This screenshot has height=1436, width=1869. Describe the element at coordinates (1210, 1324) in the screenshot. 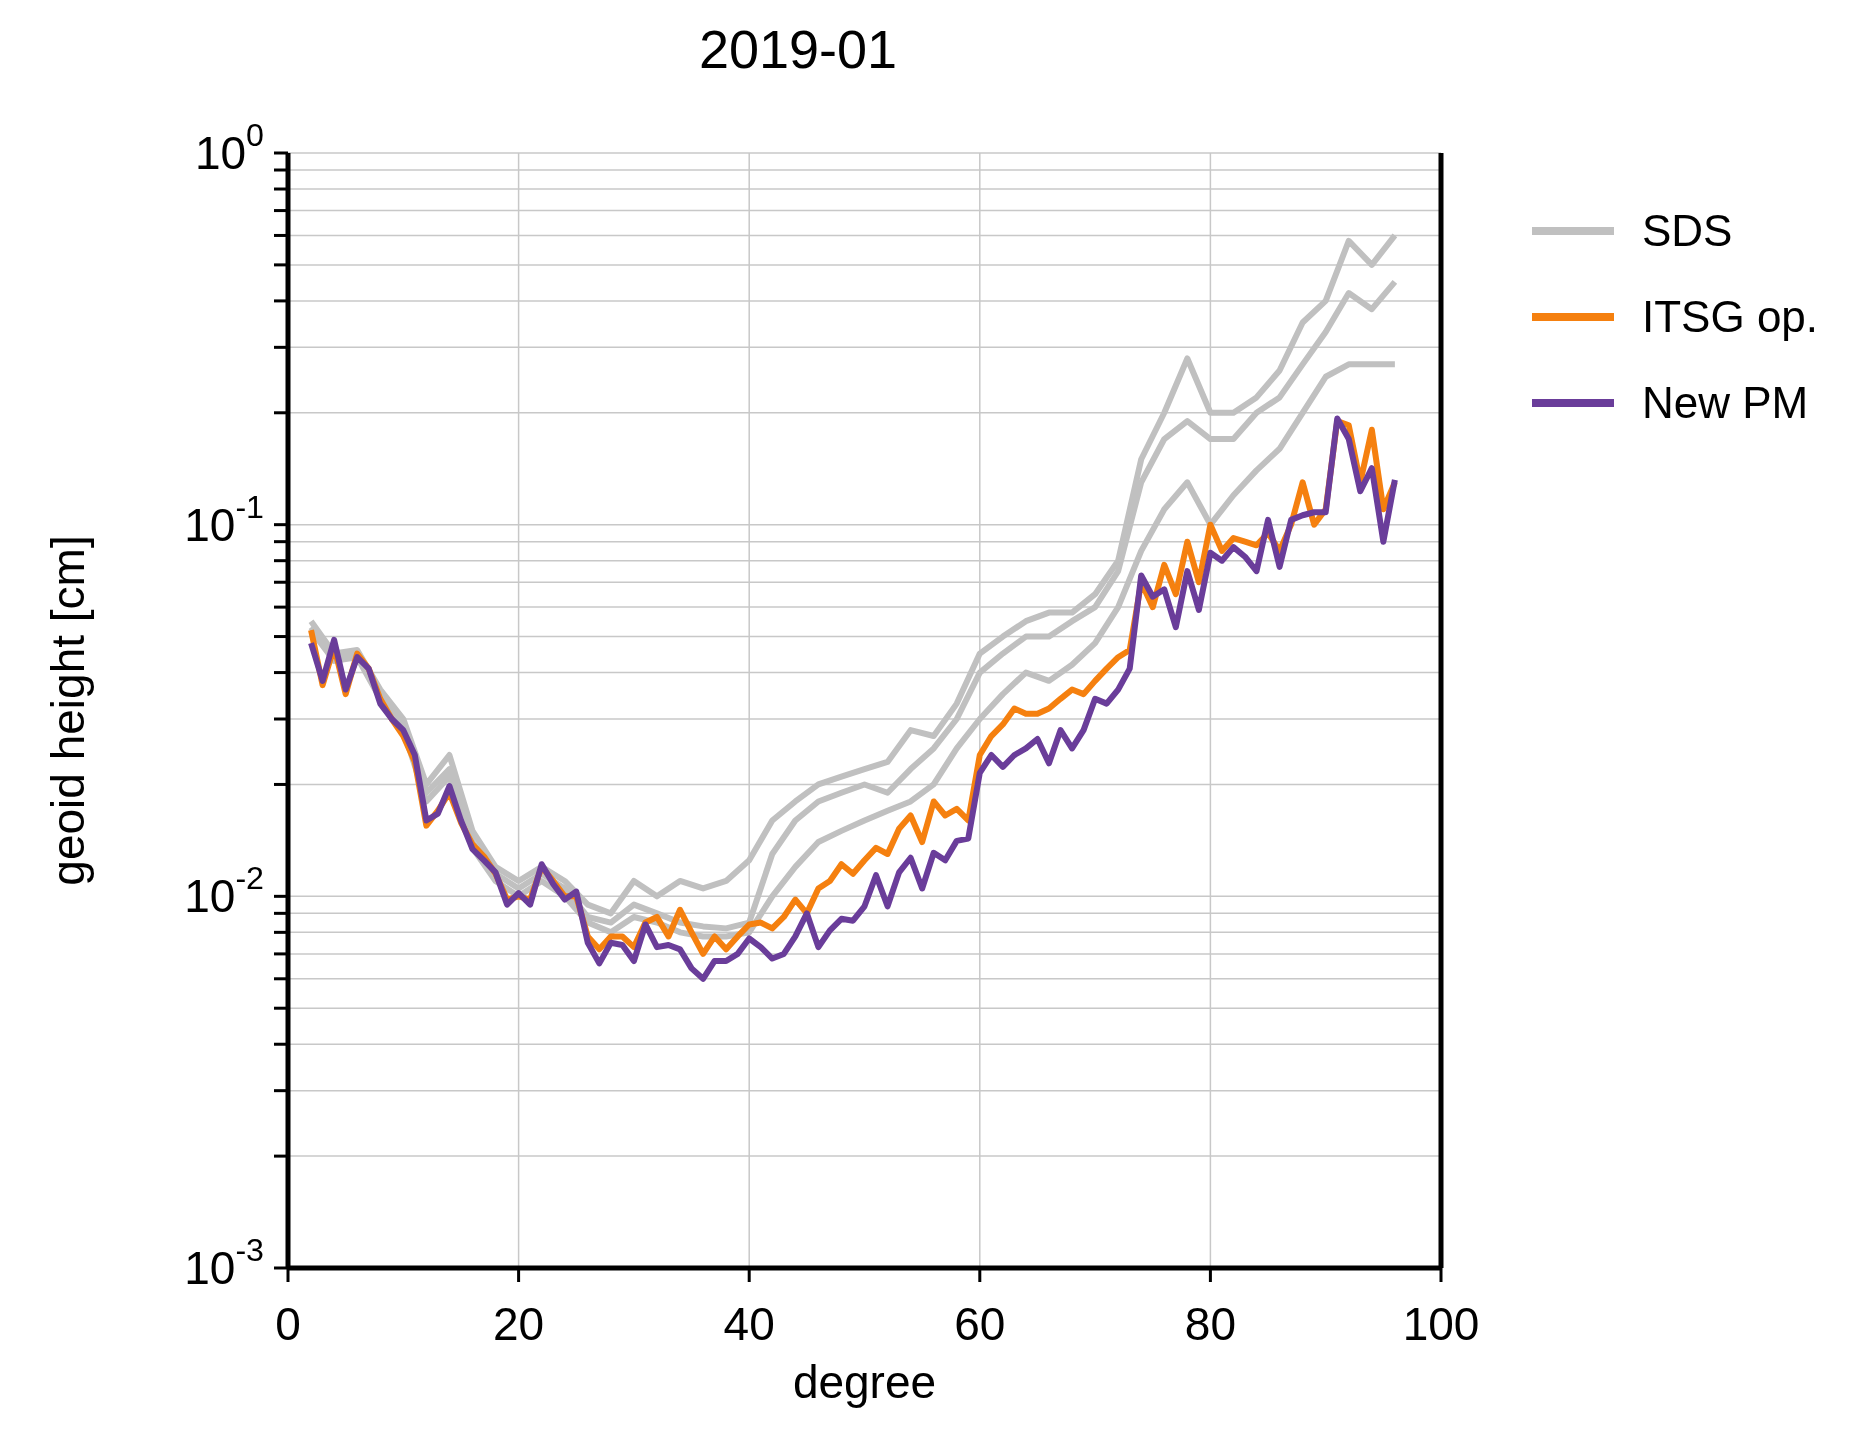

I see `x-tick-label: 80` at that location.